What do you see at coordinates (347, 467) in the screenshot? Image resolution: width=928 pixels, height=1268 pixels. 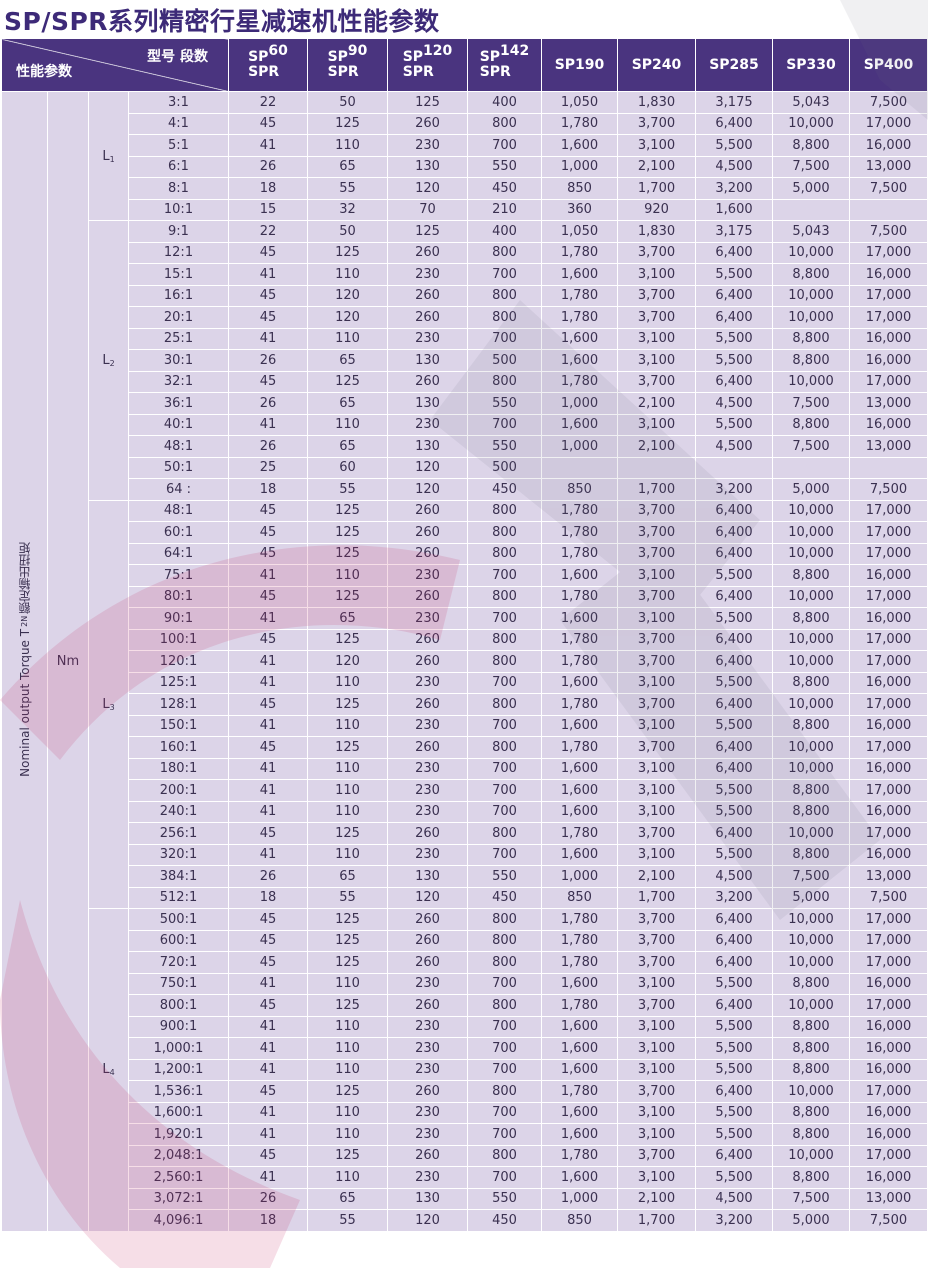 I see `torque-cell: 60` at bounding box center [347, 467].